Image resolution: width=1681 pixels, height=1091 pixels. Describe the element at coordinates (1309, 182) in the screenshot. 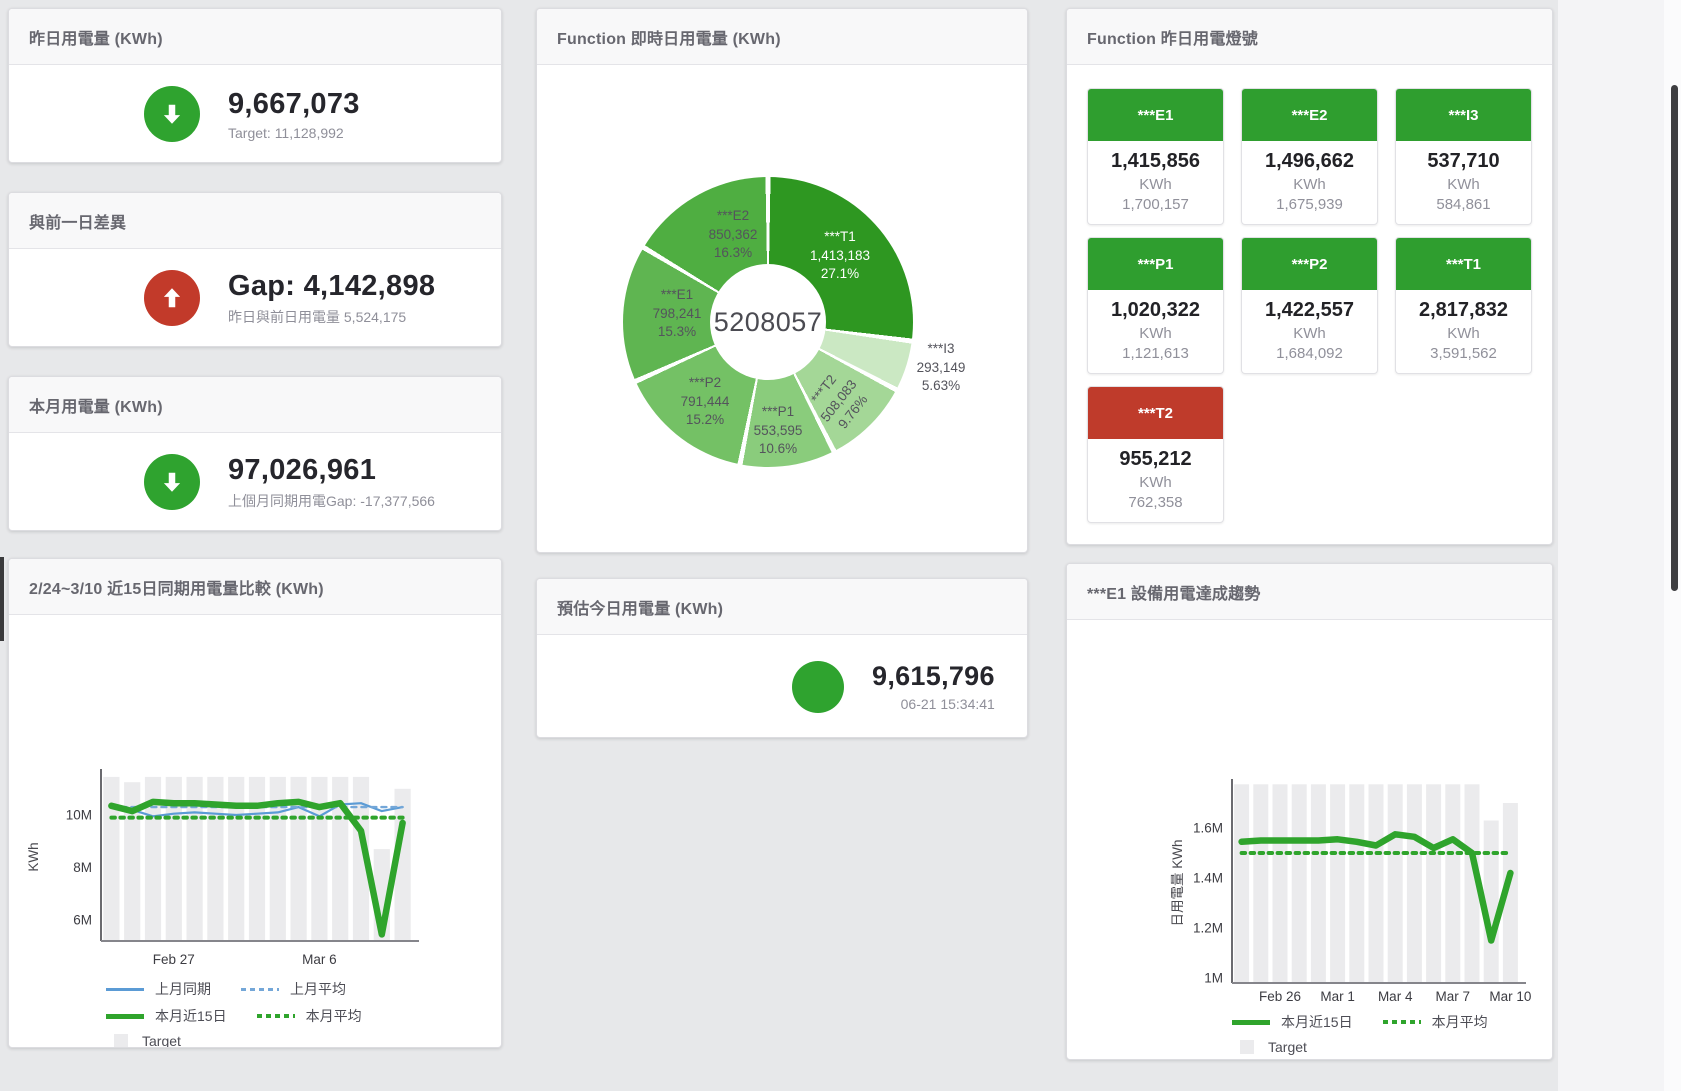

I see `light-card-body: 1,496,662 KWh 1,675,939` at that location.